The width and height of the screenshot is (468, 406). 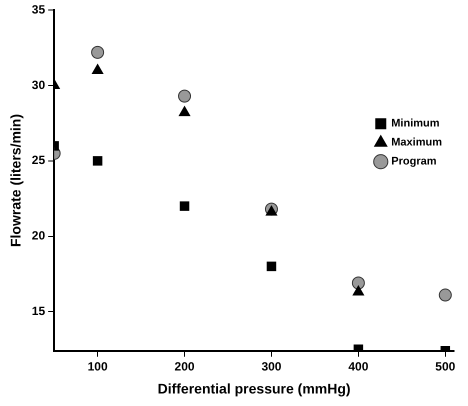 I want to click on x-axis-title: Differential pressure (mmHg), so click(x=254, y=388).